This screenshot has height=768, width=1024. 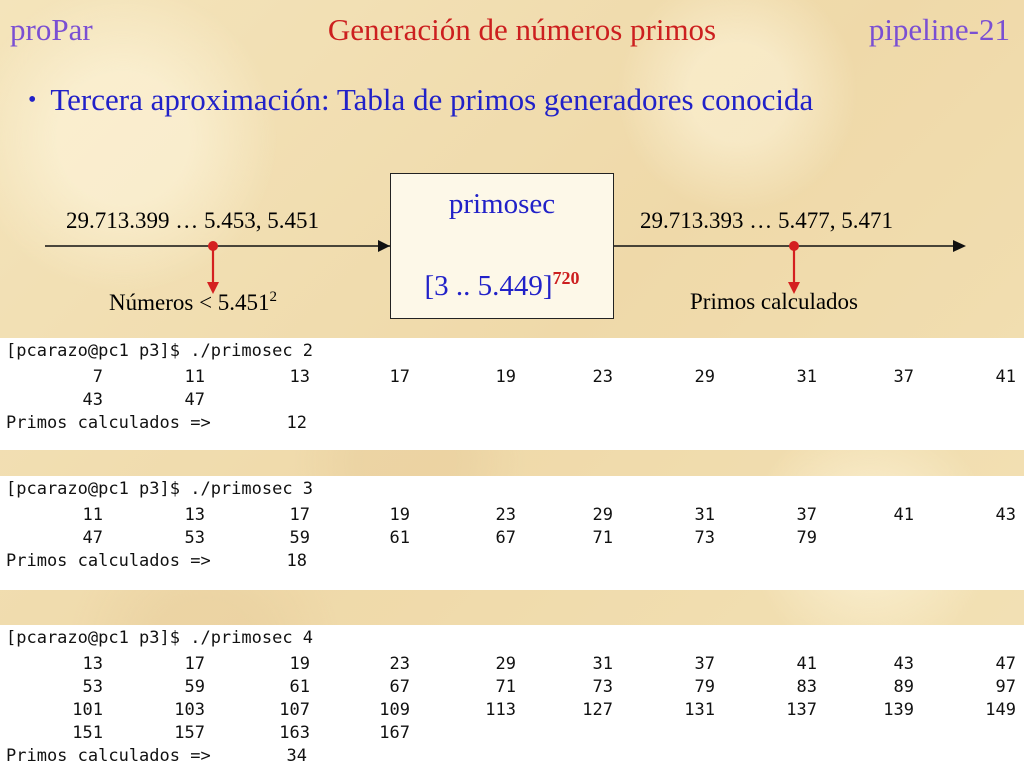 I want to click on summary-count: 12, so click(x=296, y=423).